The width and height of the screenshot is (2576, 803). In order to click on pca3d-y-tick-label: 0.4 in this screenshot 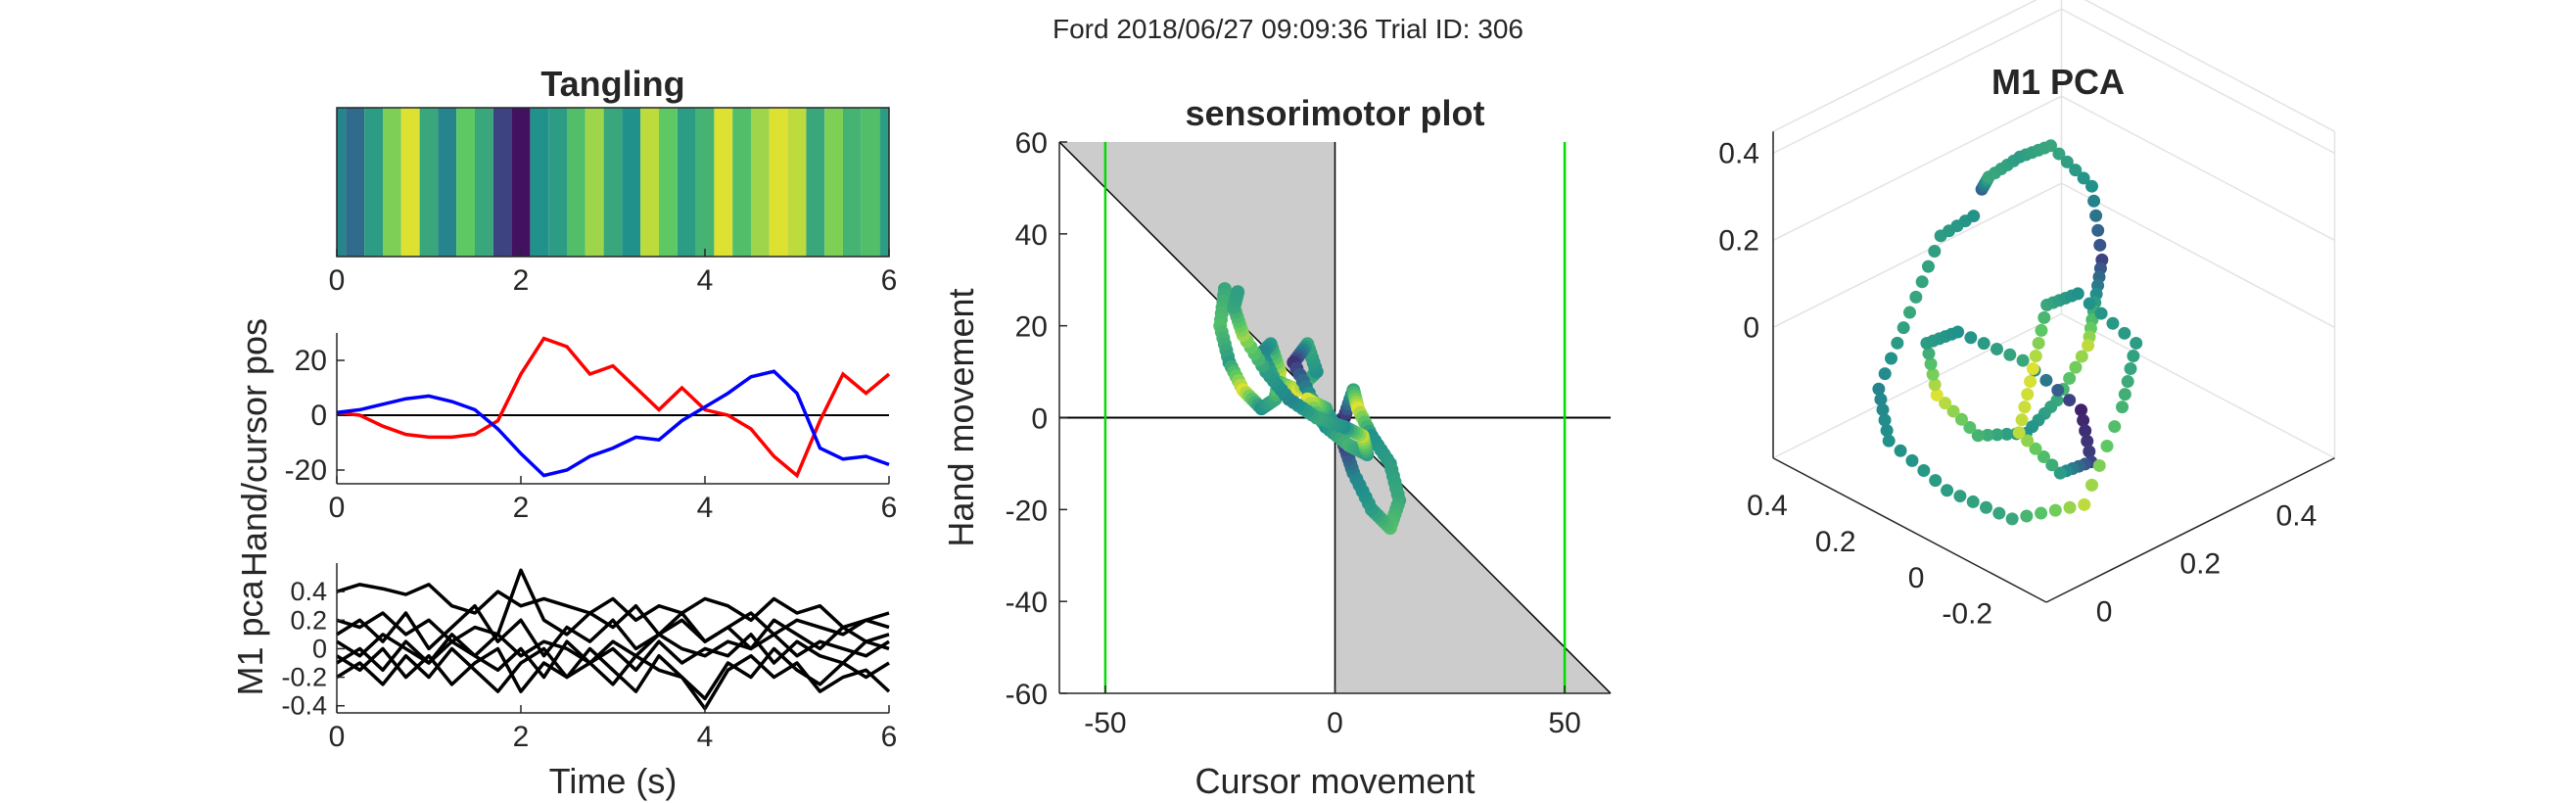, I will do `click(1768, 506)`.